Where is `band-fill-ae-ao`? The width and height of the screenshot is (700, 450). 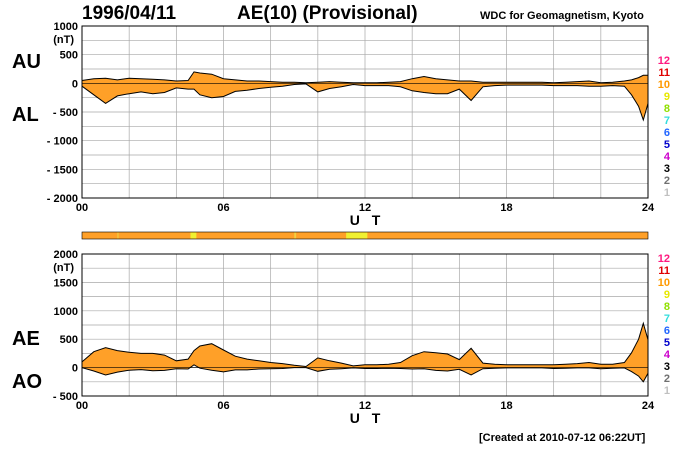 band-fill-ae-ao is located at coordinates (365, 352).